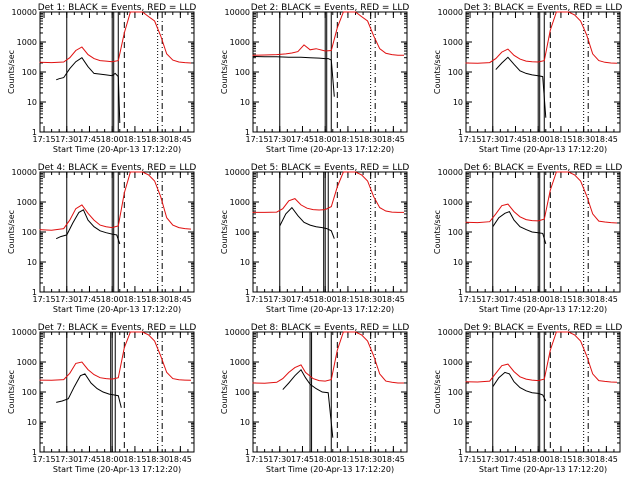 The image size is (640, 480). I want to click on panel-title: Det 7: BLACK = Events, RED = LLD, so click(117, 328).